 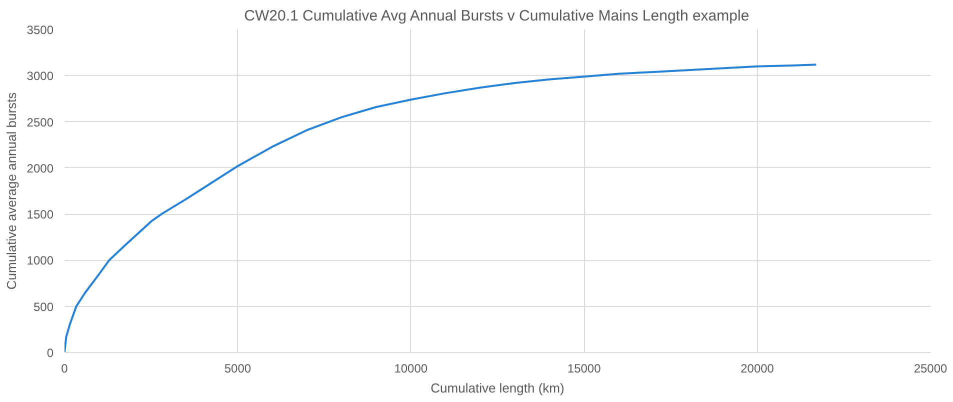 I want to click on x-tick-label: 15000, so click(x=584, y=369).